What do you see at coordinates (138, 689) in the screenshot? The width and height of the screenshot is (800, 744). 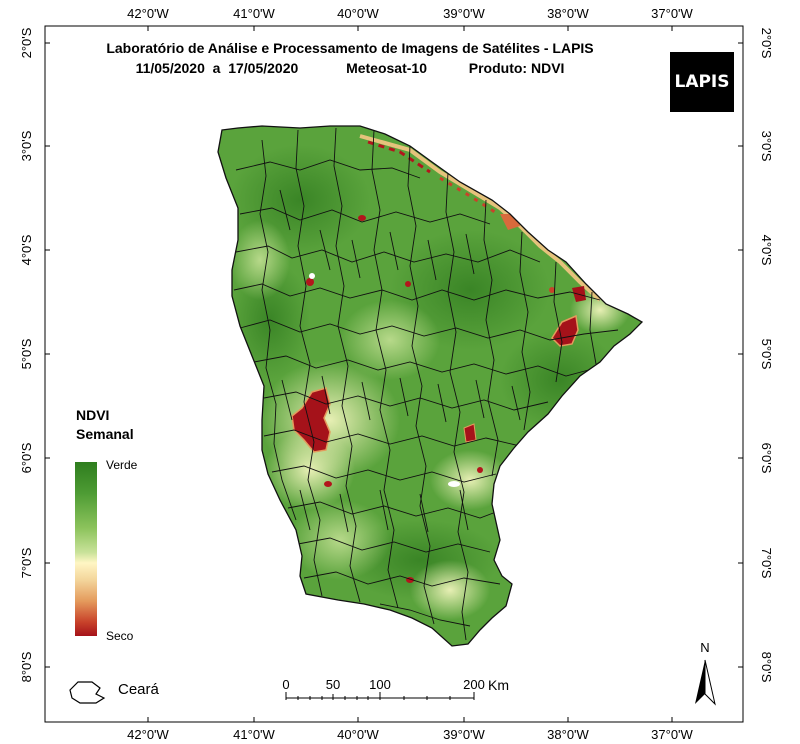 I see `state-legend-label: Ceará` at bounding box center [138, 689].